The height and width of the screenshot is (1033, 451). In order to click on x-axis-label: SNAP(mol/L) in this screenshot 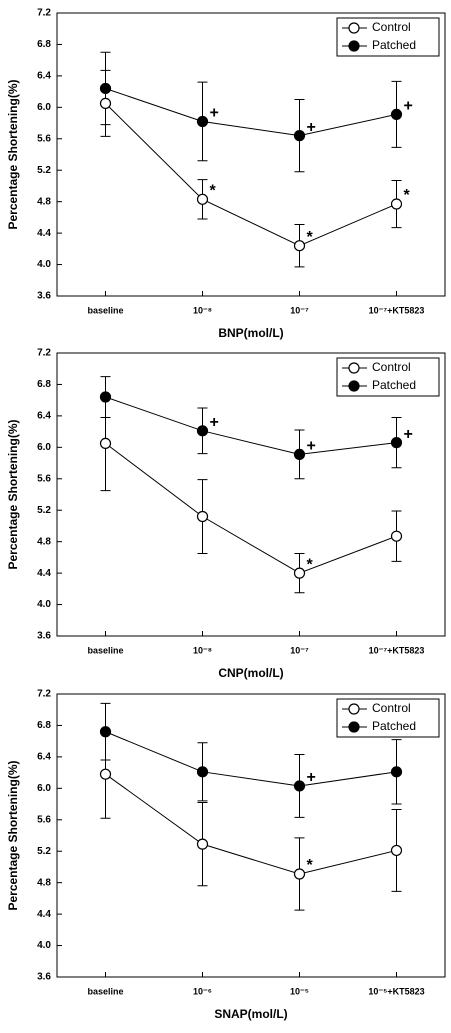, I will do `click(250, 1014)`.